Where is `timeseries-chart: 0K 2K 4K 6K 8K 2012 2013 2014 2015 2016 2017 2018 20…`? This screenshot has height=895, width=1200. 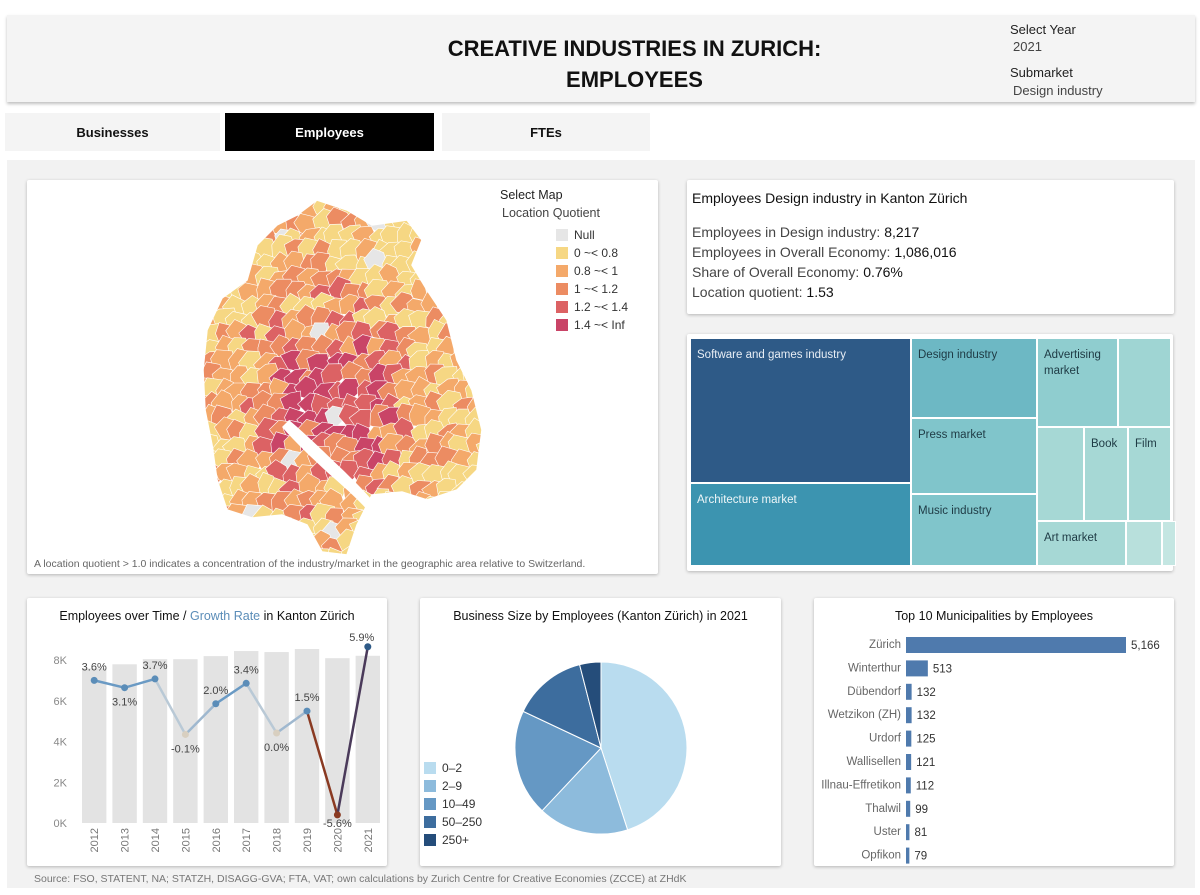 timeseries-chart: 0K 2K 4K 6K 8K 2012 2013 2014 2015 2016 2017 2018 20… is located at coordinates (207, 732).